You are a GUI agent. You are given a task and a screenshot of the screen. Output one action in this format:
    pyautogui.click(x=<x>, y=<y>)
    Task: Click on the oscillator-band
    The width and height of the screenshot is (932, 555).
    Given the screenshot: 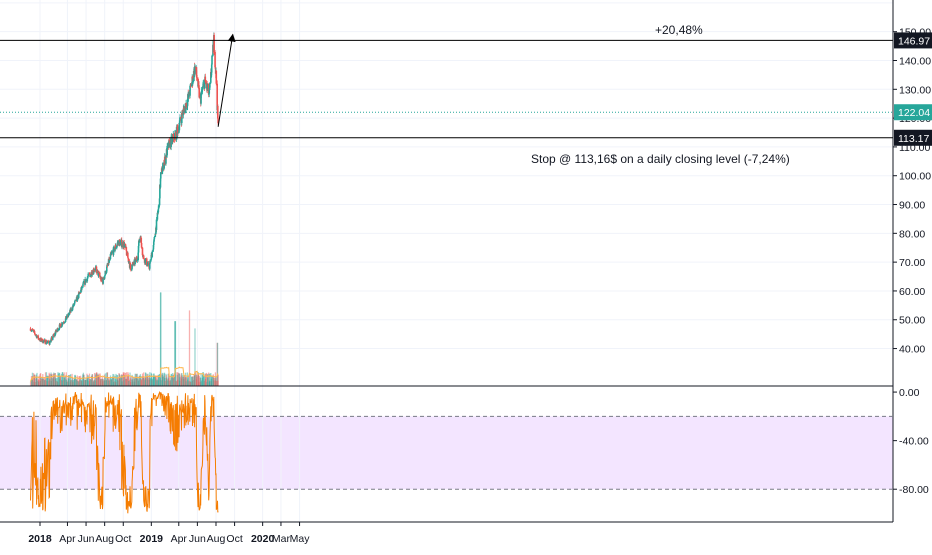 What is the action you would take?
    pyautogui.click(x=446, y=453)
    